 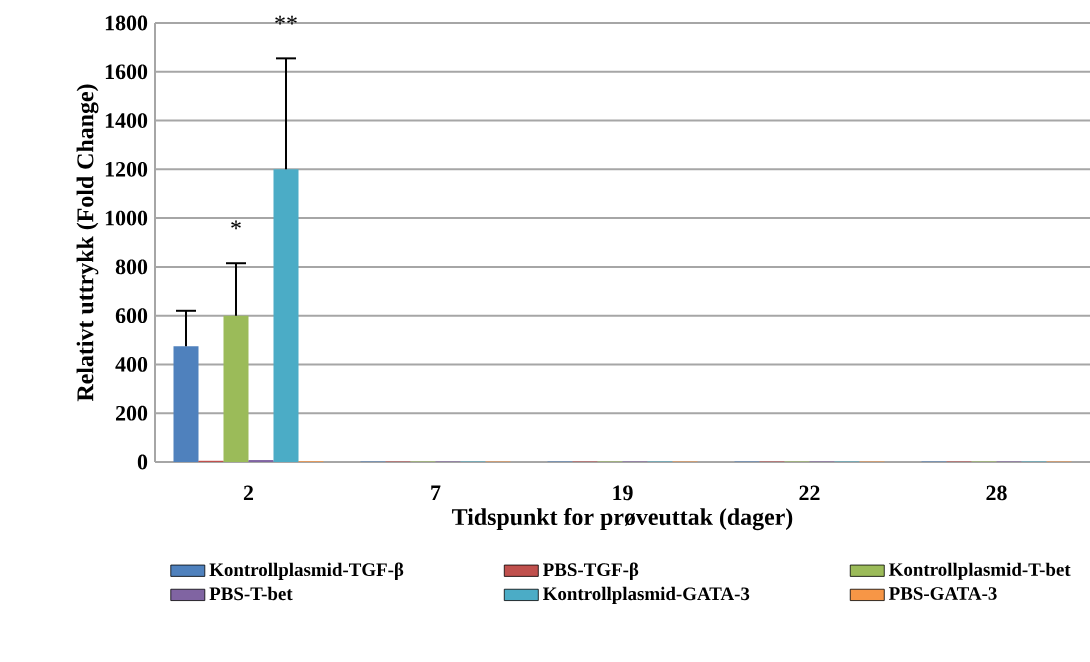 I want to click on legend-label: PBS-GATA-3, so click(x=942, y=593).